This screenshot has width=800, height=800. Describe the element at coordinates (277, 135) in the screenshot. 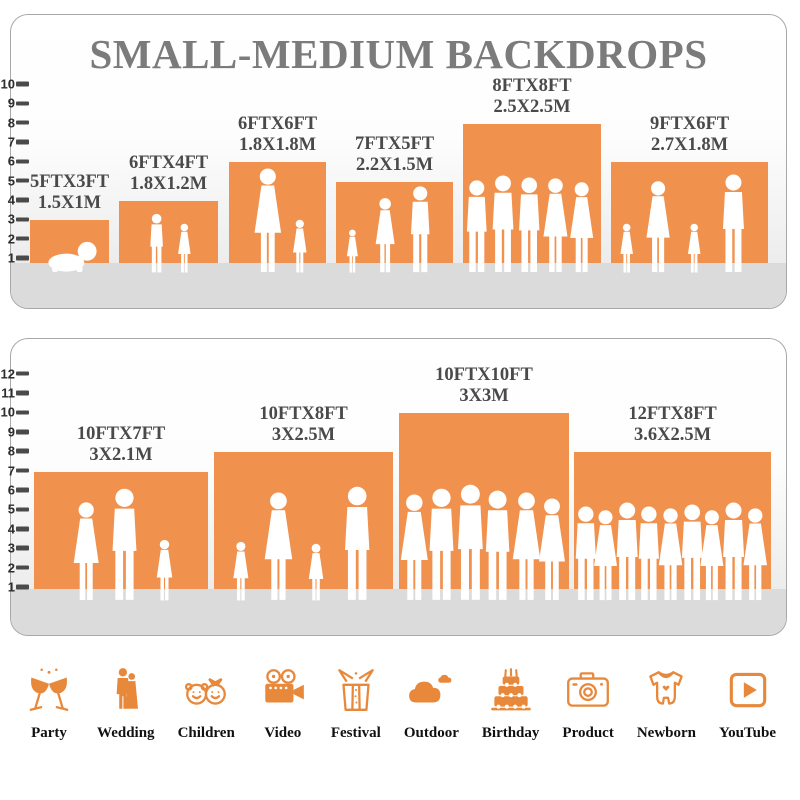

I see `bar-size-label: 6FTX6FT 1.8X1.8M` at that location.